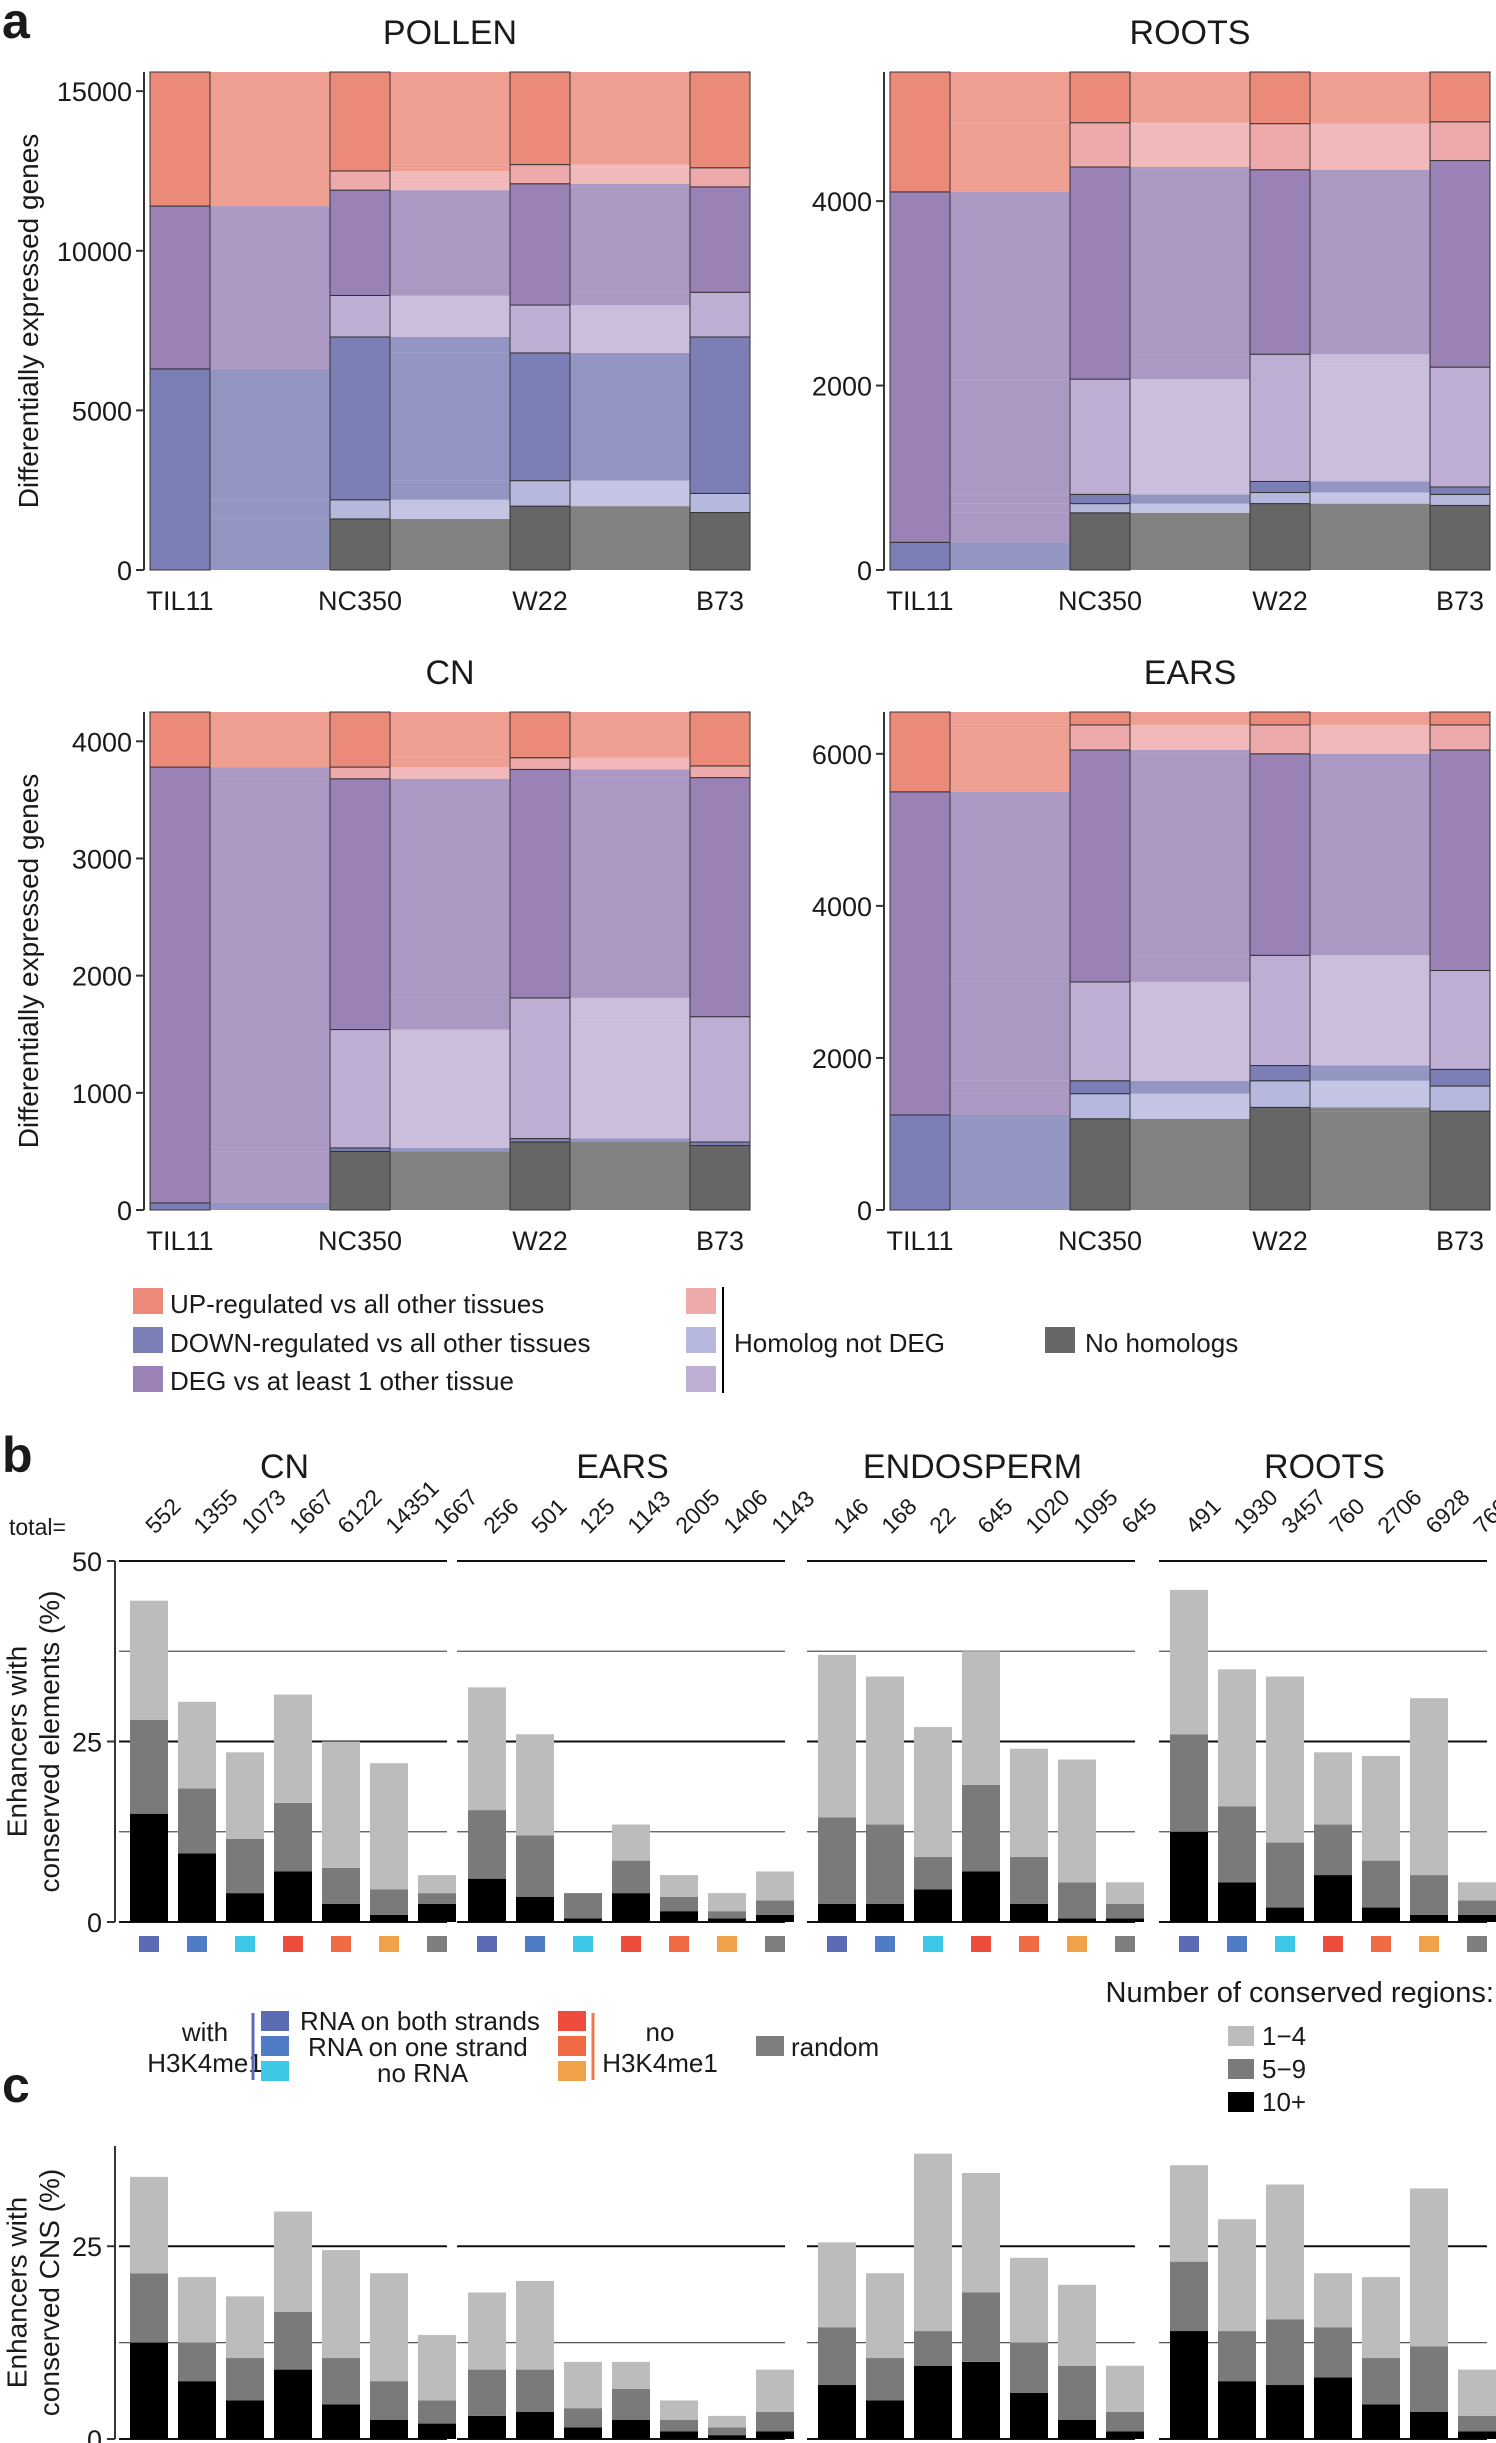  I want to click on x-category-label: B73, so click(720, 1241).